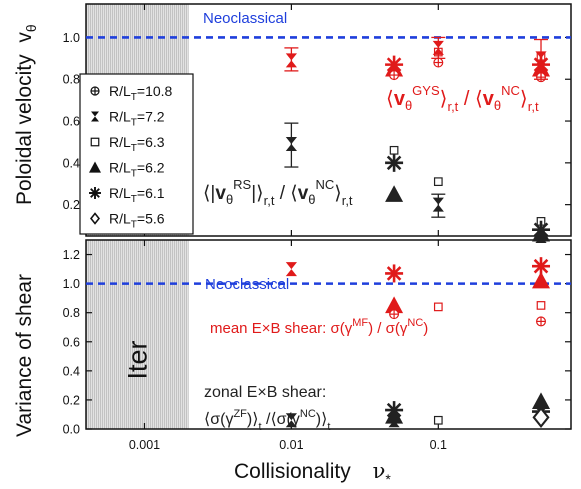  What do you see at coordinates (291, 445) in the screenshot?
I see `x-tick-label: 0.01` at bounding box center [291, 445].